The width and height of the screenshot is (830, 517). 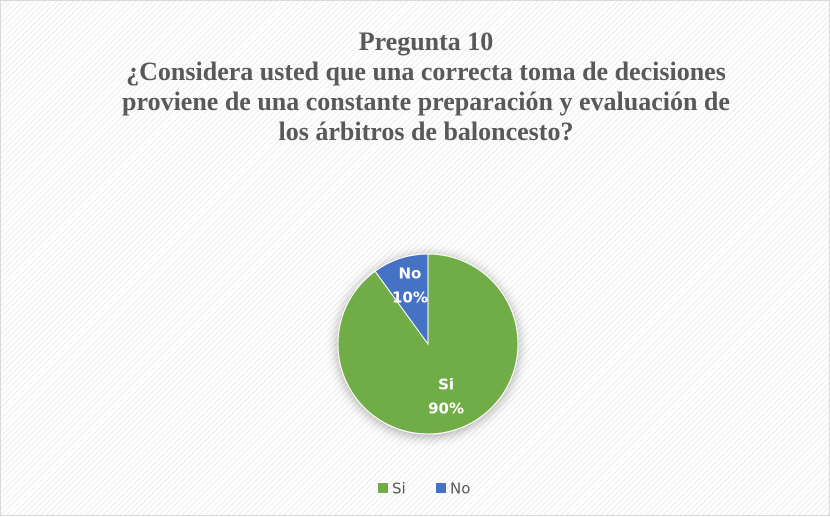 What do you see at coordinates (426, 41) in the screenshot?
I see `chart-title: Pregunta 10` at bounding box center [426, 41].